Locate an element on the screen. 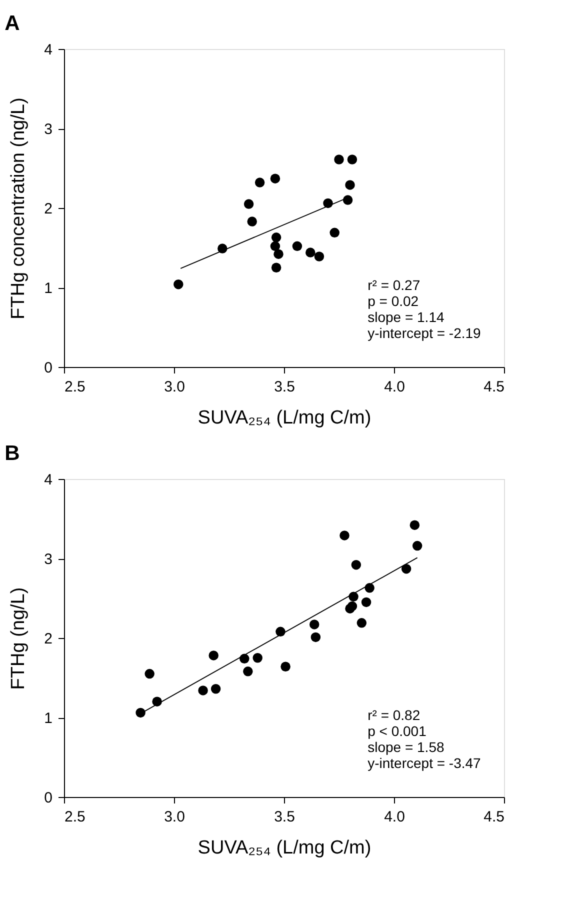 The image size is (569, 900). annotation: slope = 1.14 is located at coordinates (406, 316).